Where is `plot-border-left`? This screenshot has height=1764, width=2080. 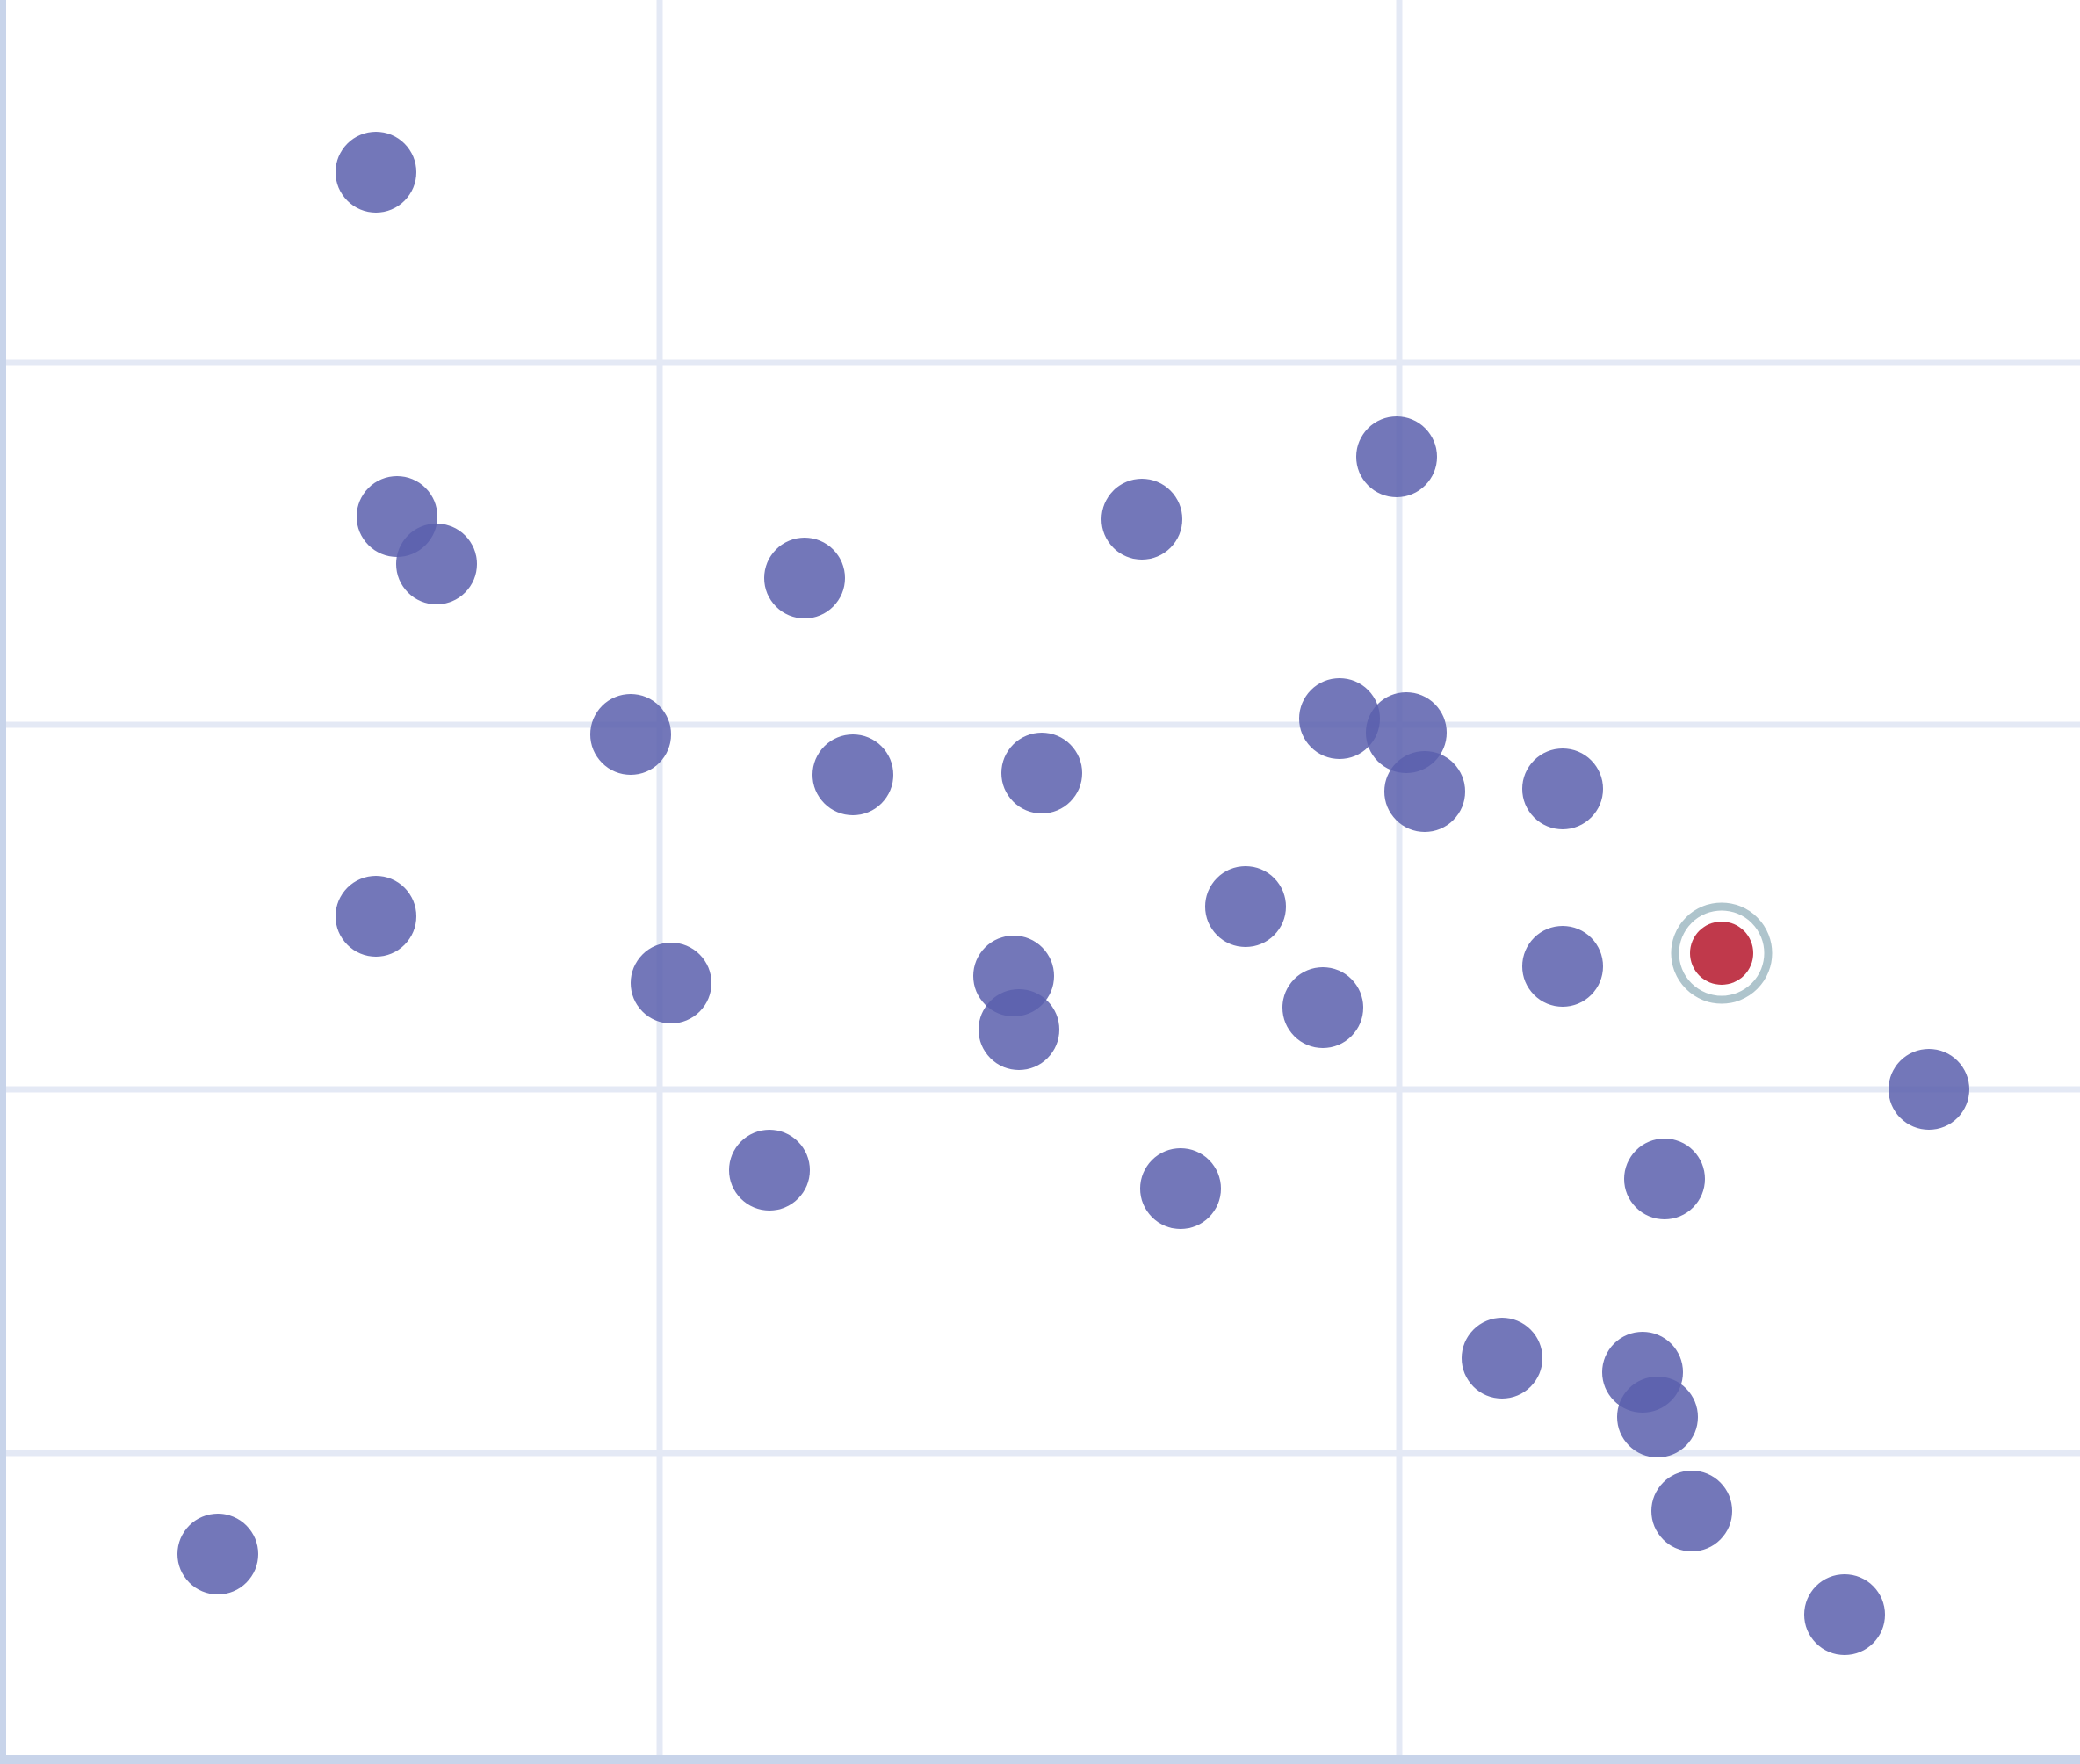
plot-border-left is located at coordinates (3, 882).